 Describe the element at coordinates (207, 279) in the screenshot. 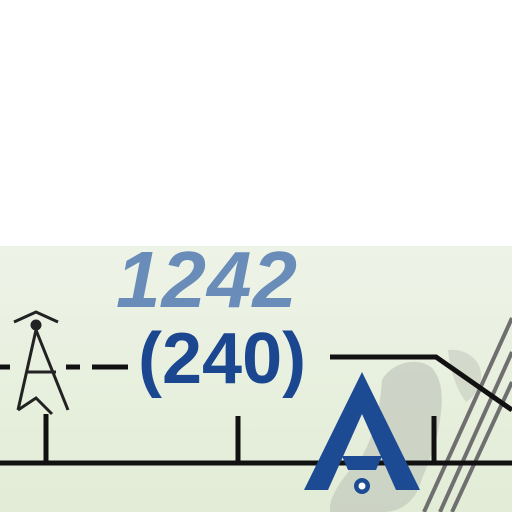

I see `elevation-msl-label: 1242` at that location.